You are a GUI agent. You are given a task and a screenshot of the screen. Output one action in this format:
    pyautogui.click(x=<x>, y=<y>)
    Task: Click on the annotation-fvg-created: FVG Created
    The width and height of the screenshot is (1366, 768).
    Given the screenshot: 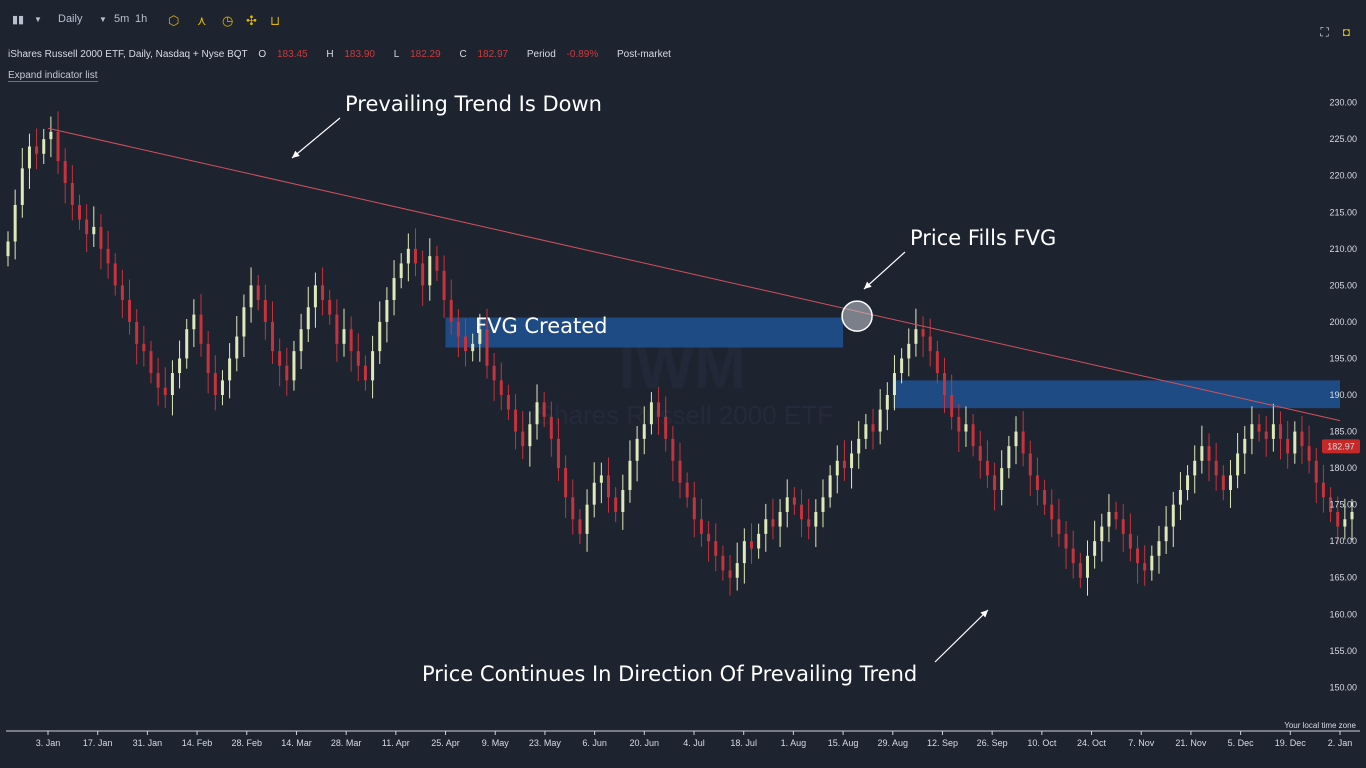 What is the action you would take?
    pyautogui.click(x=541, y=326)
    